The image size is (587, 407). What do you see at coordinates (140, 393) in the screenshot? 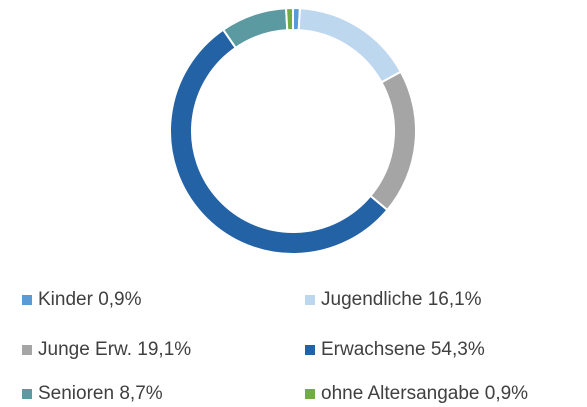
I see `legend-value: 8,7%` at bounding box center [140, 393].